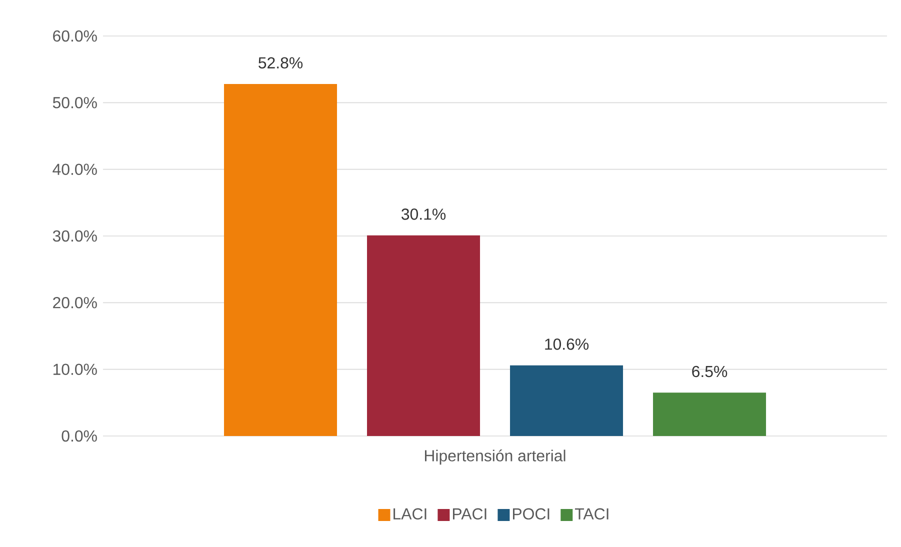  What do you see at coordinates (75, 36) in the screenshot?
I see `y-tick-label: 60.0%` at bounding box center [75, 36].